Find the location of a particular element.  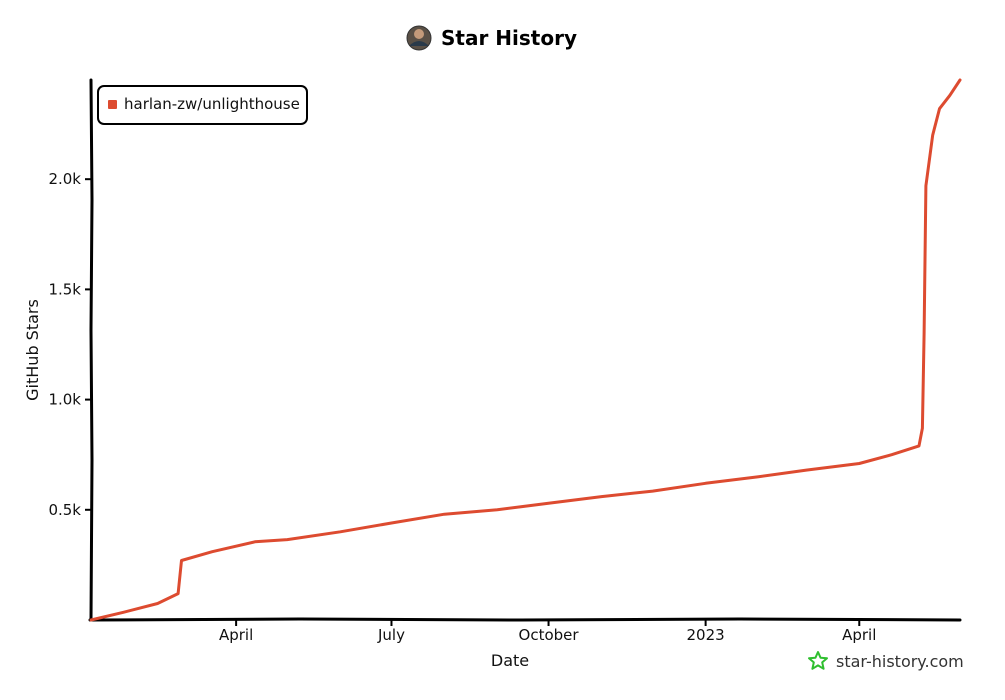

watermark: star-history.com is located at coordinates (886, 661).